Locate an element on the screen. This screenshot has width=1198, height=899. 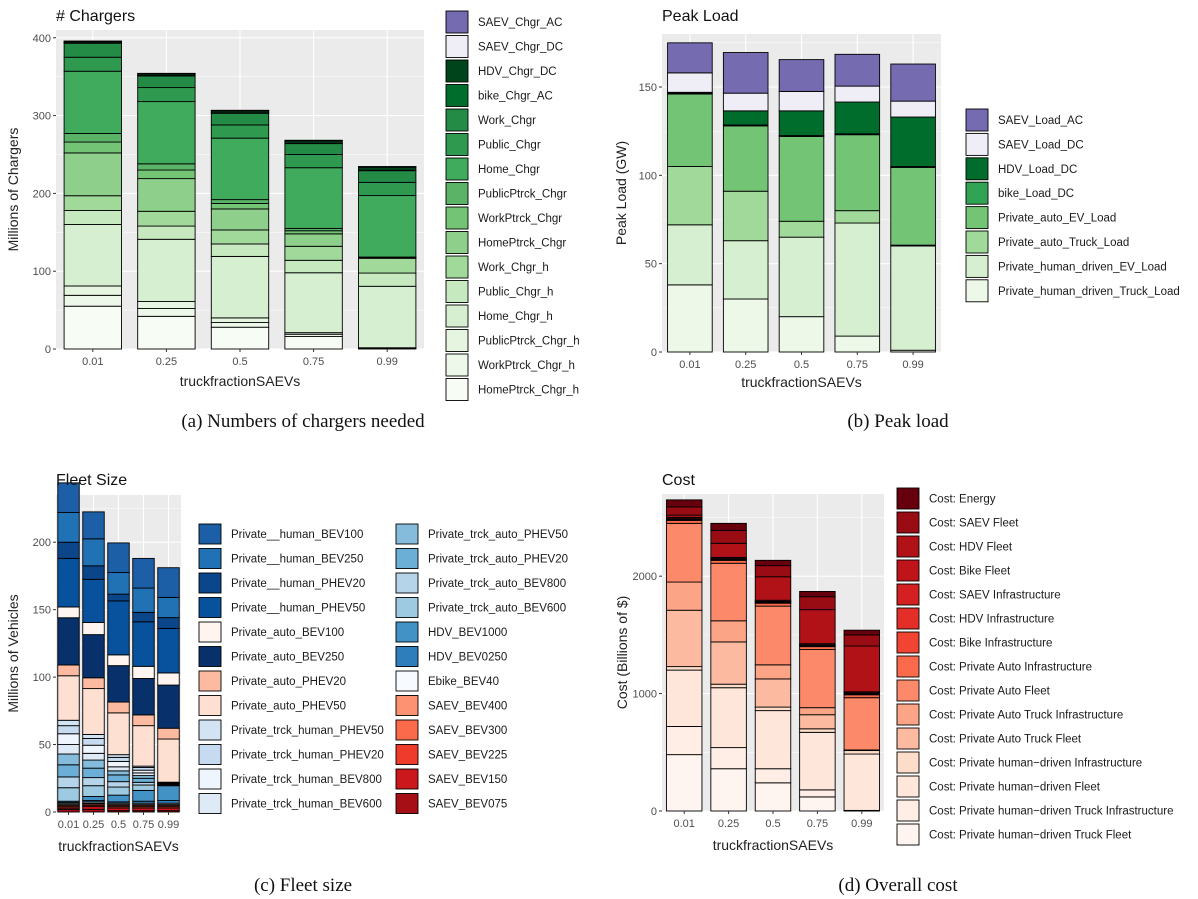
fleet-y-tick-label: 50 is located at coordinates (45, 746).